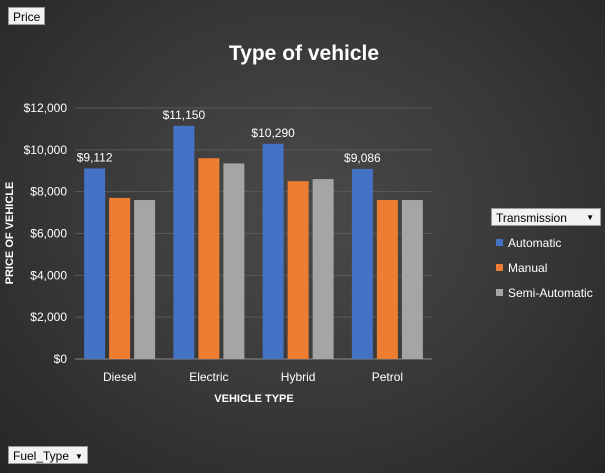 Image resolution: width=605 pixels, height=473 pixels. I want to click on fuel-type-filter-button: Fuel_Type ▼, so click(48, 455).